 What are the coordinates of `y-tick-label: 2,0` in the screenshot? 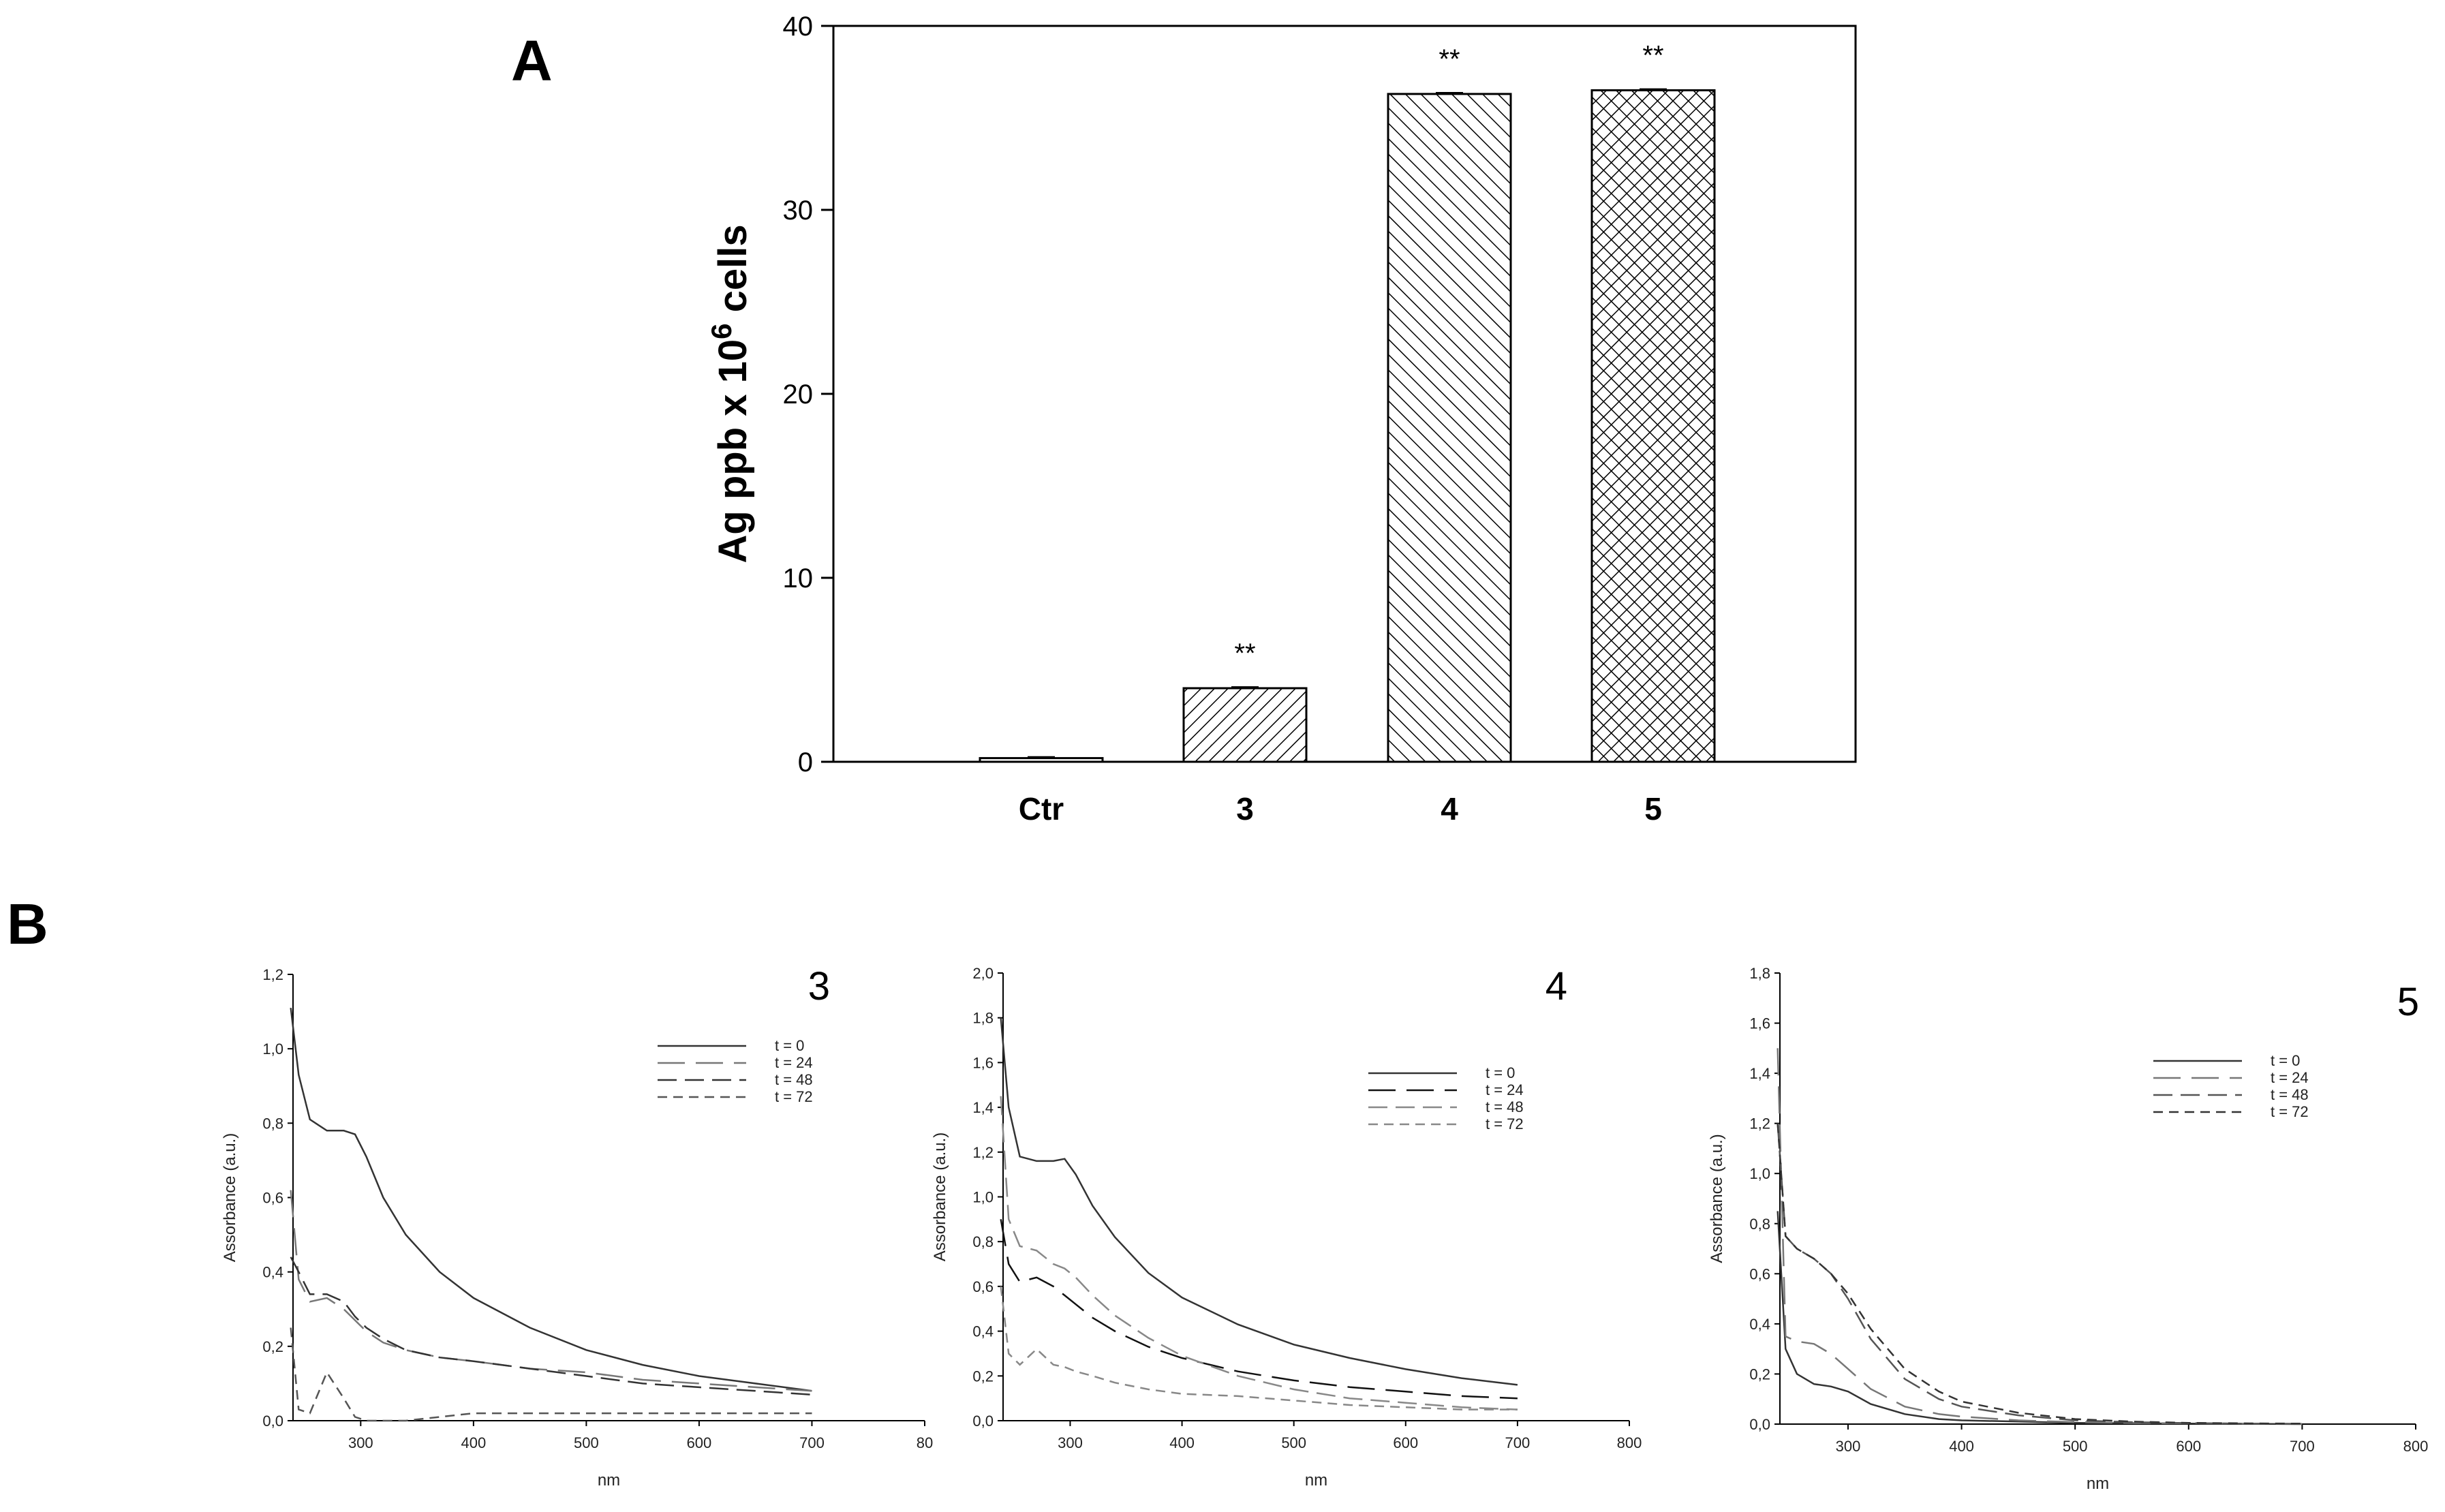 It's located at (983, 973).